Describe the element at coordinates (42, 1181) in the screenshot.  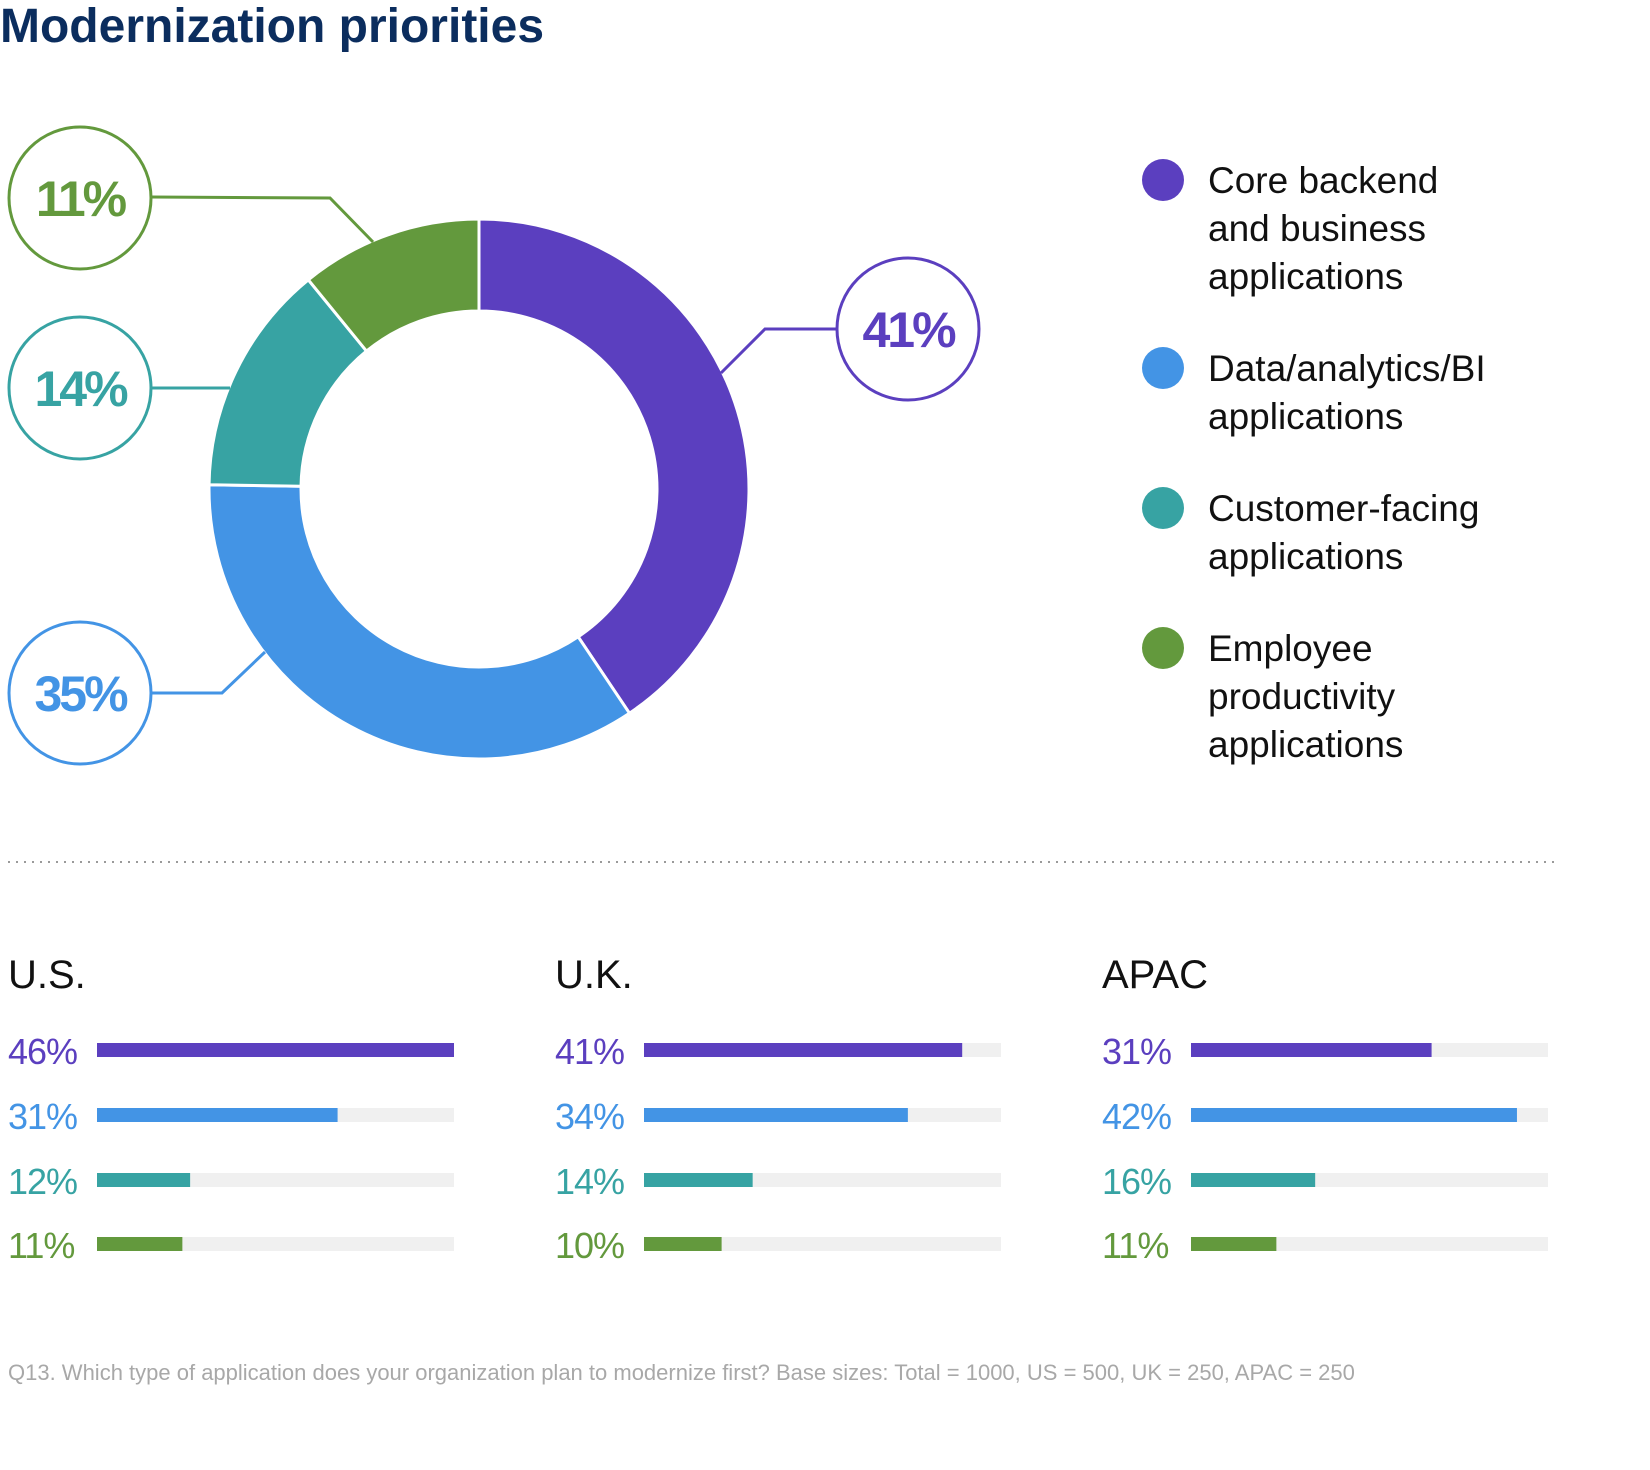
I see `bar-value-label: 12%` at that location.